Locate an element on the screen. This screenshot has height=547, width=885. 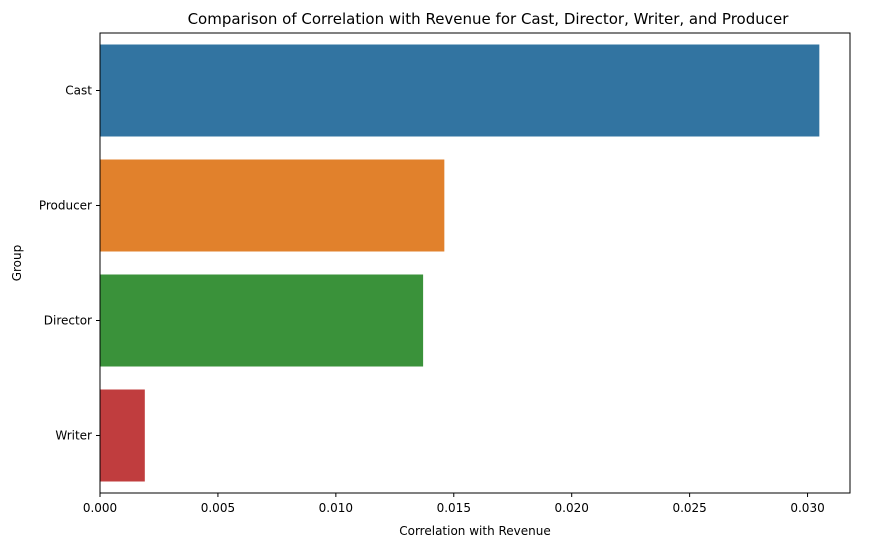
y-tick-label: Cast is located at coordinates (78, 91).